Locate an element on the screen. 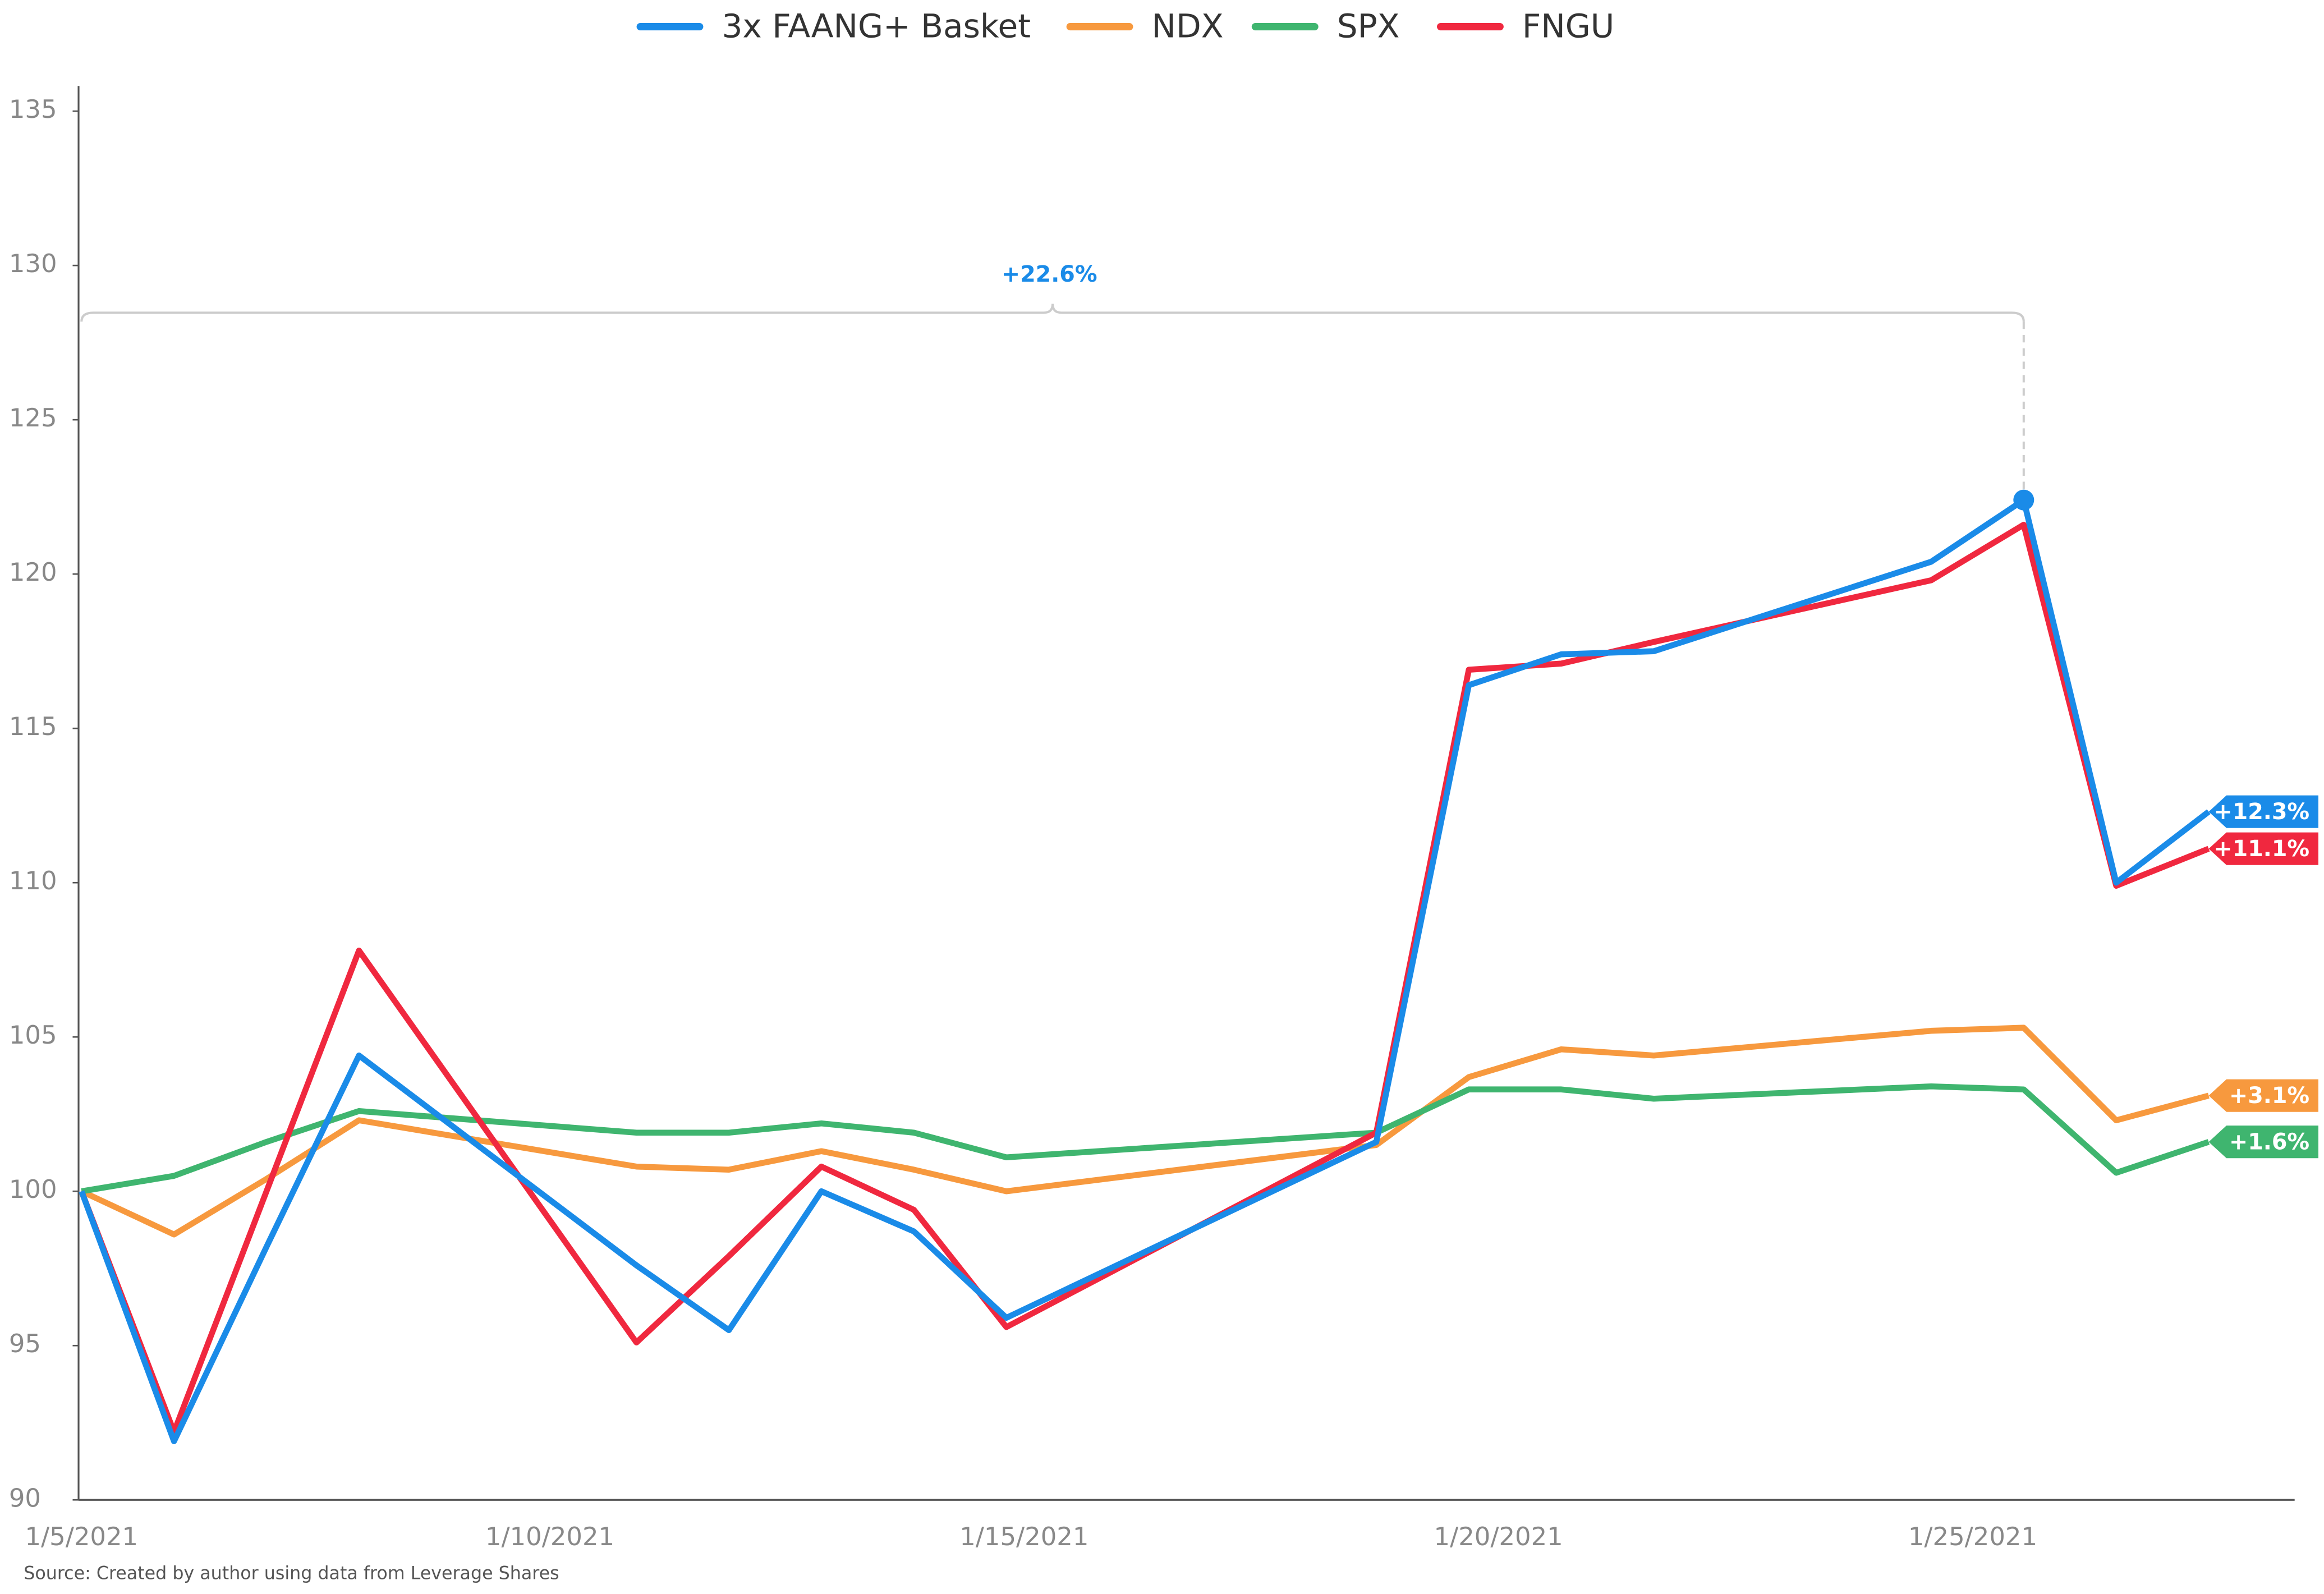  y-tick-label: 125 is located at coordinates (33, 418).